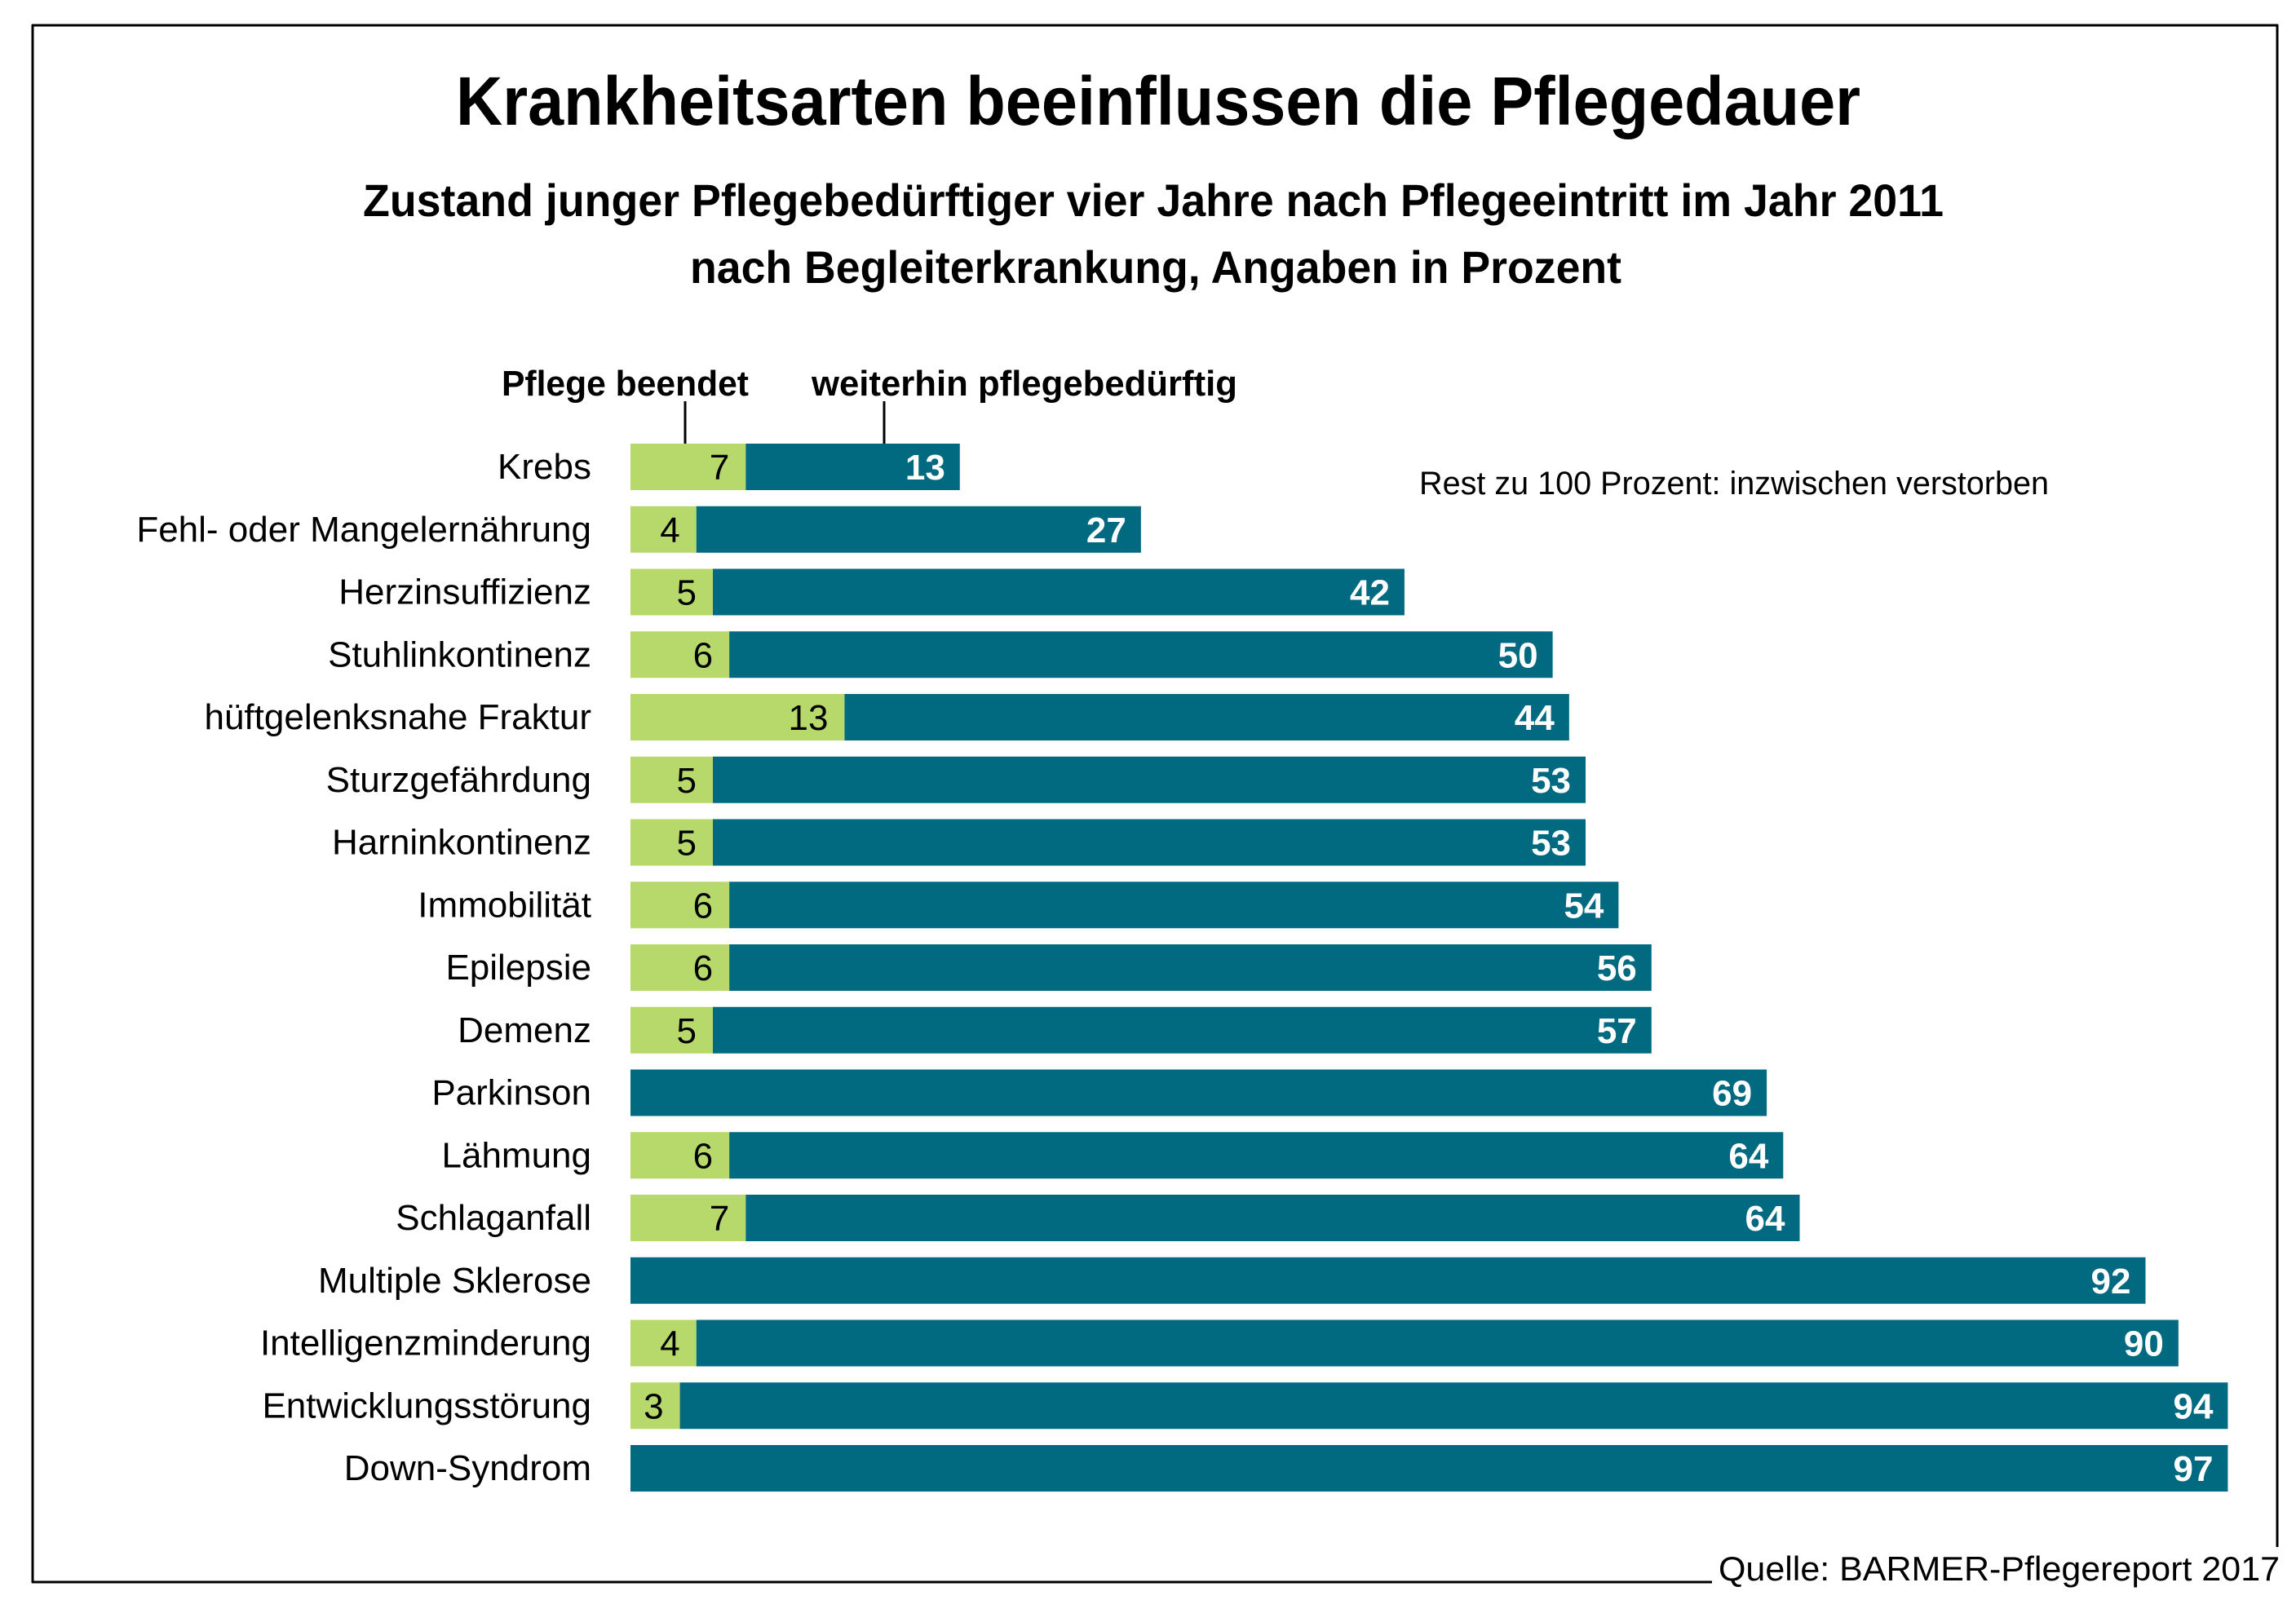 This screenshot has height=1600, width=2296. I want to click on data-label: 56, so click(1617, 968).